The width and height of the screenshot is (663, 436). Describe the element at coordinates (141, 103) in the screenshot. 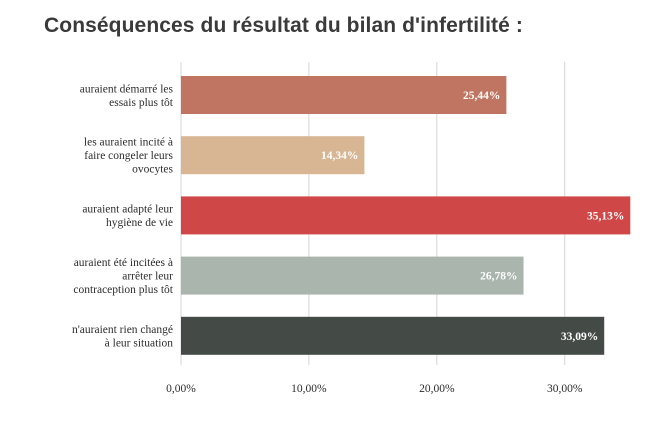

I see `category-label-line: essais plus tôt` at that location.